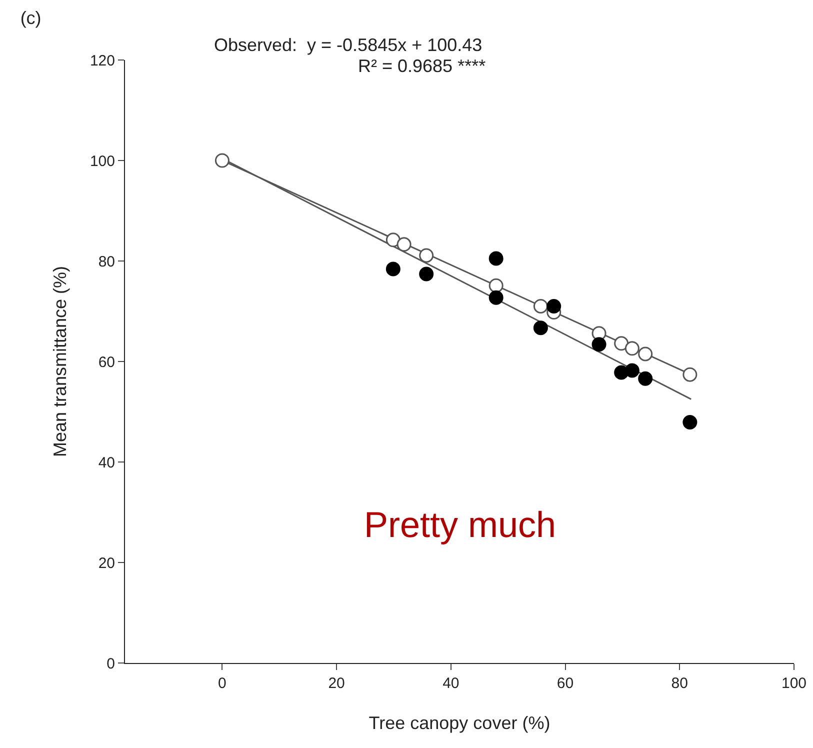  Describe the element at coordinates (106, 563) in the screenshot. I see `y-tick-label: 20` at that location.